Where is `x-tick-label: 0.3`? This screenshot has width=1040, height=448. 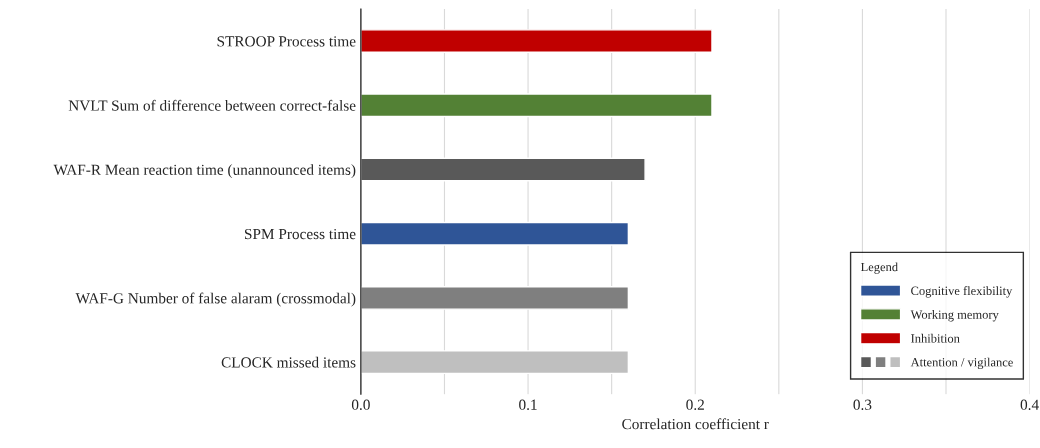
x-tick-label: 0.3 is located at coordinates (862, 404).